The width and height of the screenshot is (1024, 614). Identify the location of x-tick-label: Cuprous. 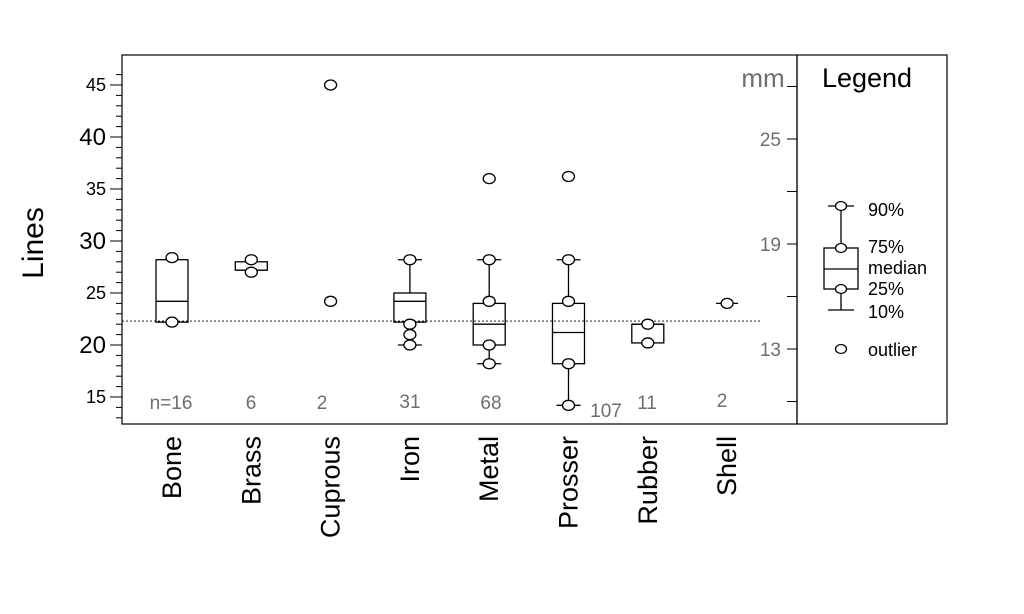
(331, 487).